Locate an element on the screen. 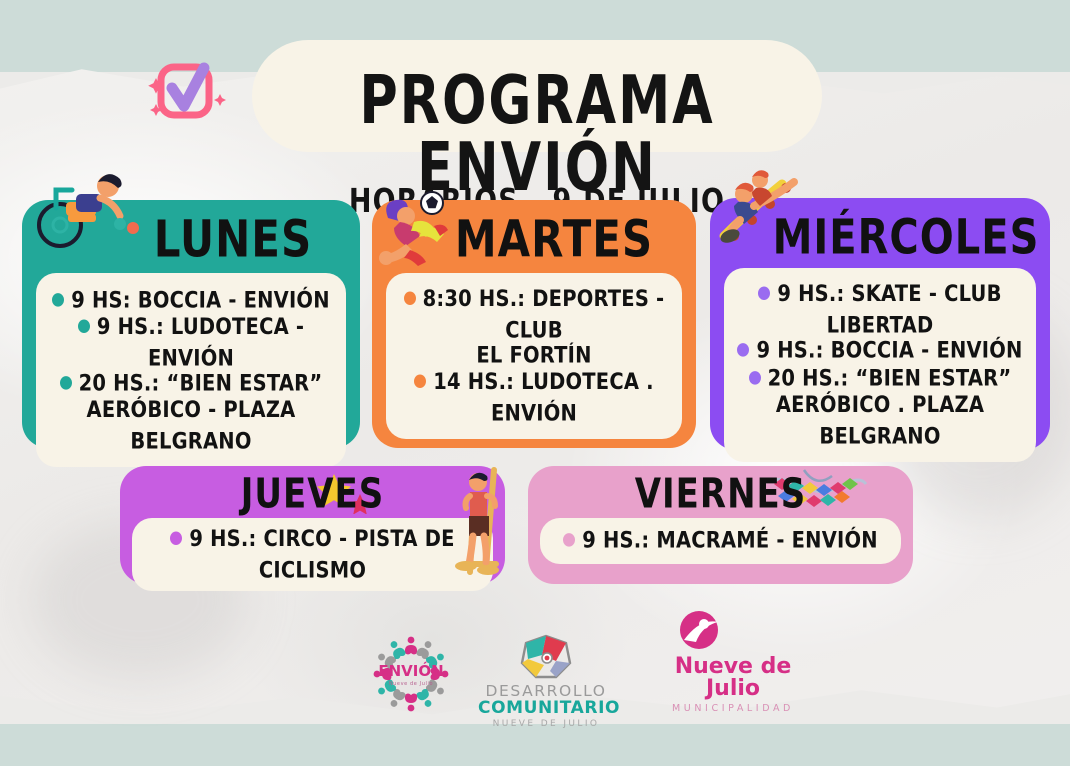 The height and width of the screenshot is (766, 1070). event-text: 9 HS.: LUDOTECA - ENVIÓN is located at coordinates (200, 342).